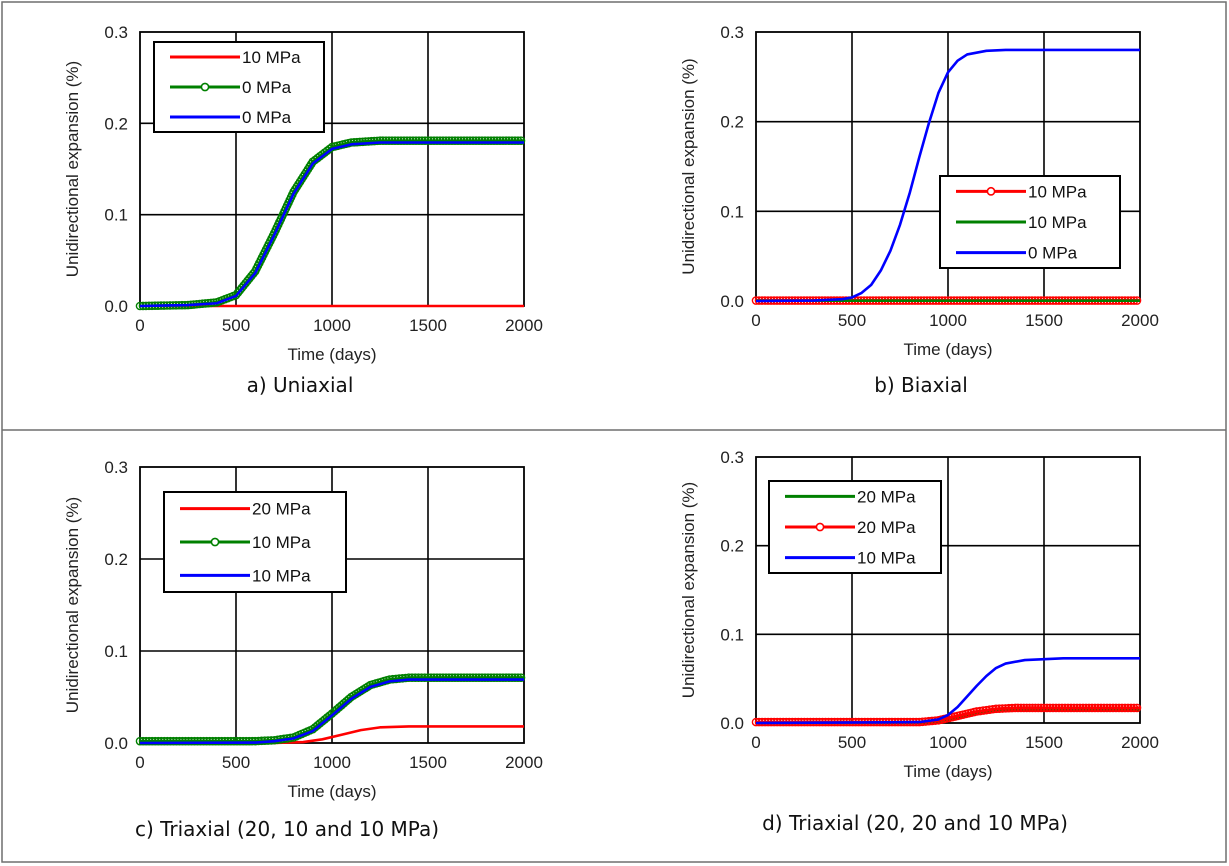 The height and width of the screenshot is (866, 1229). Describe the element at coordinates (300, 385) in the screenshot. I see `panel-caption: a) Uniaxial` at that location.